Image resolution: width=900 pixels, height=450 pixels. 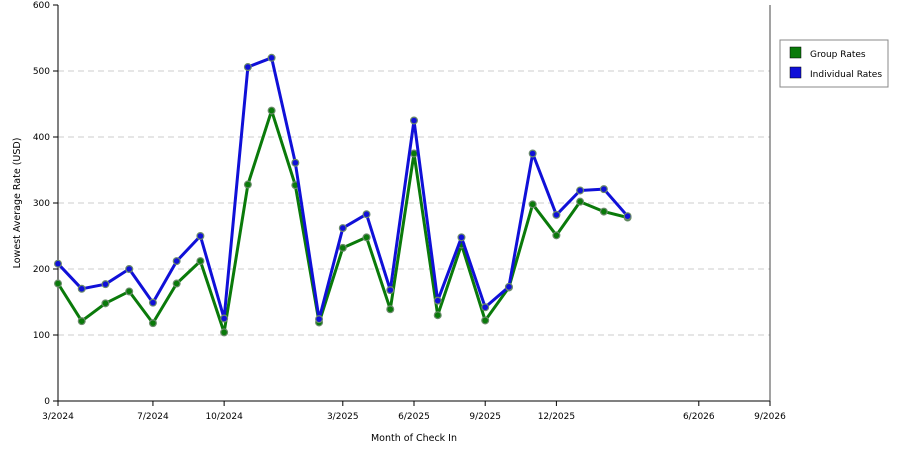 What do you see at coordinates (47, 402) in the screenshot?
I see `y-tick-label-0: 0` at bounding box center [47, 402].